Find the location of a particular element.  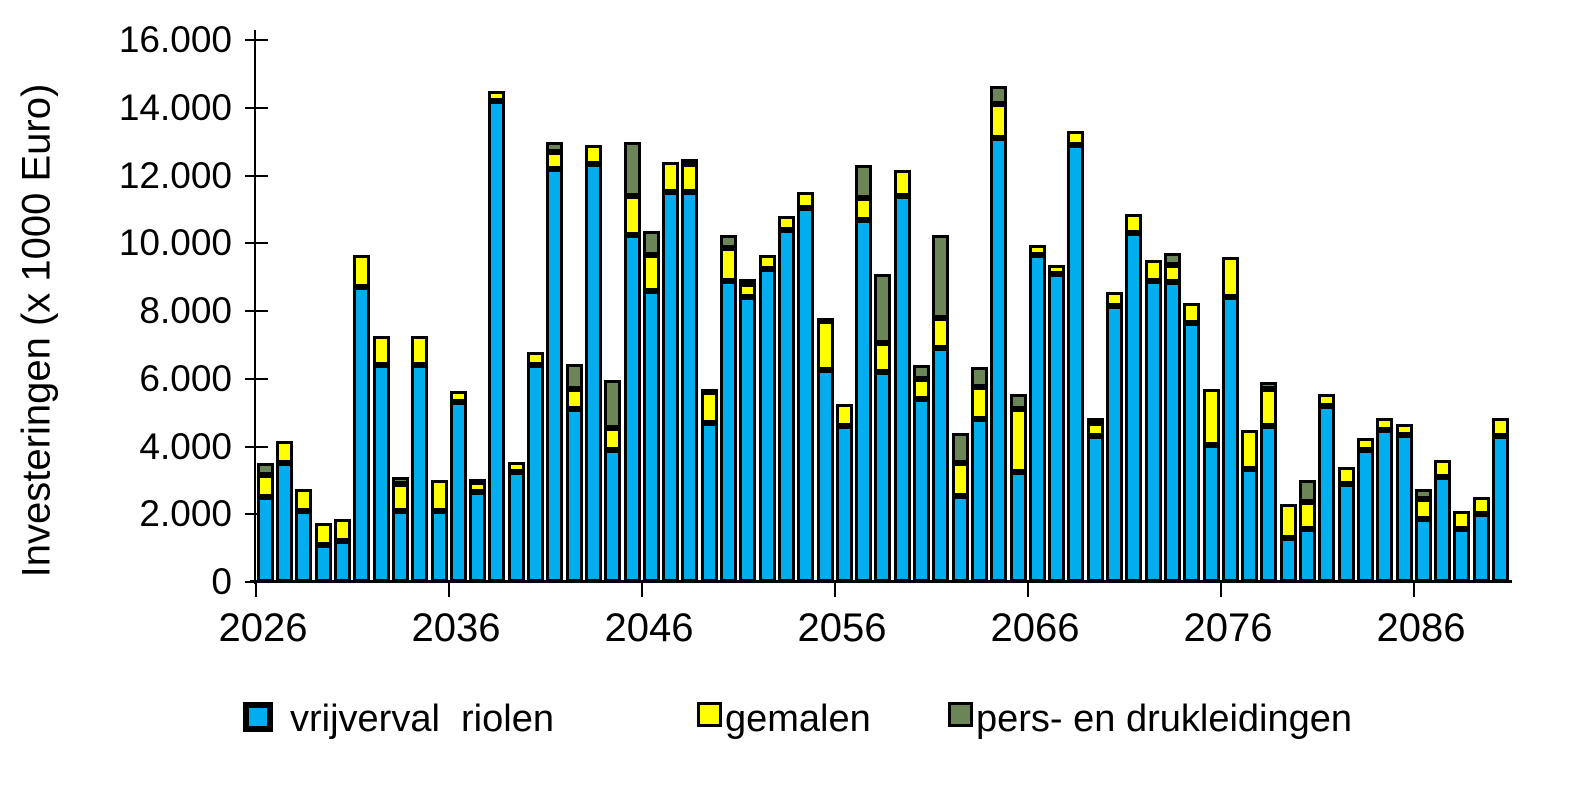

bar-segment-vrijverval-2068 is located at coordinates (1075, 363).